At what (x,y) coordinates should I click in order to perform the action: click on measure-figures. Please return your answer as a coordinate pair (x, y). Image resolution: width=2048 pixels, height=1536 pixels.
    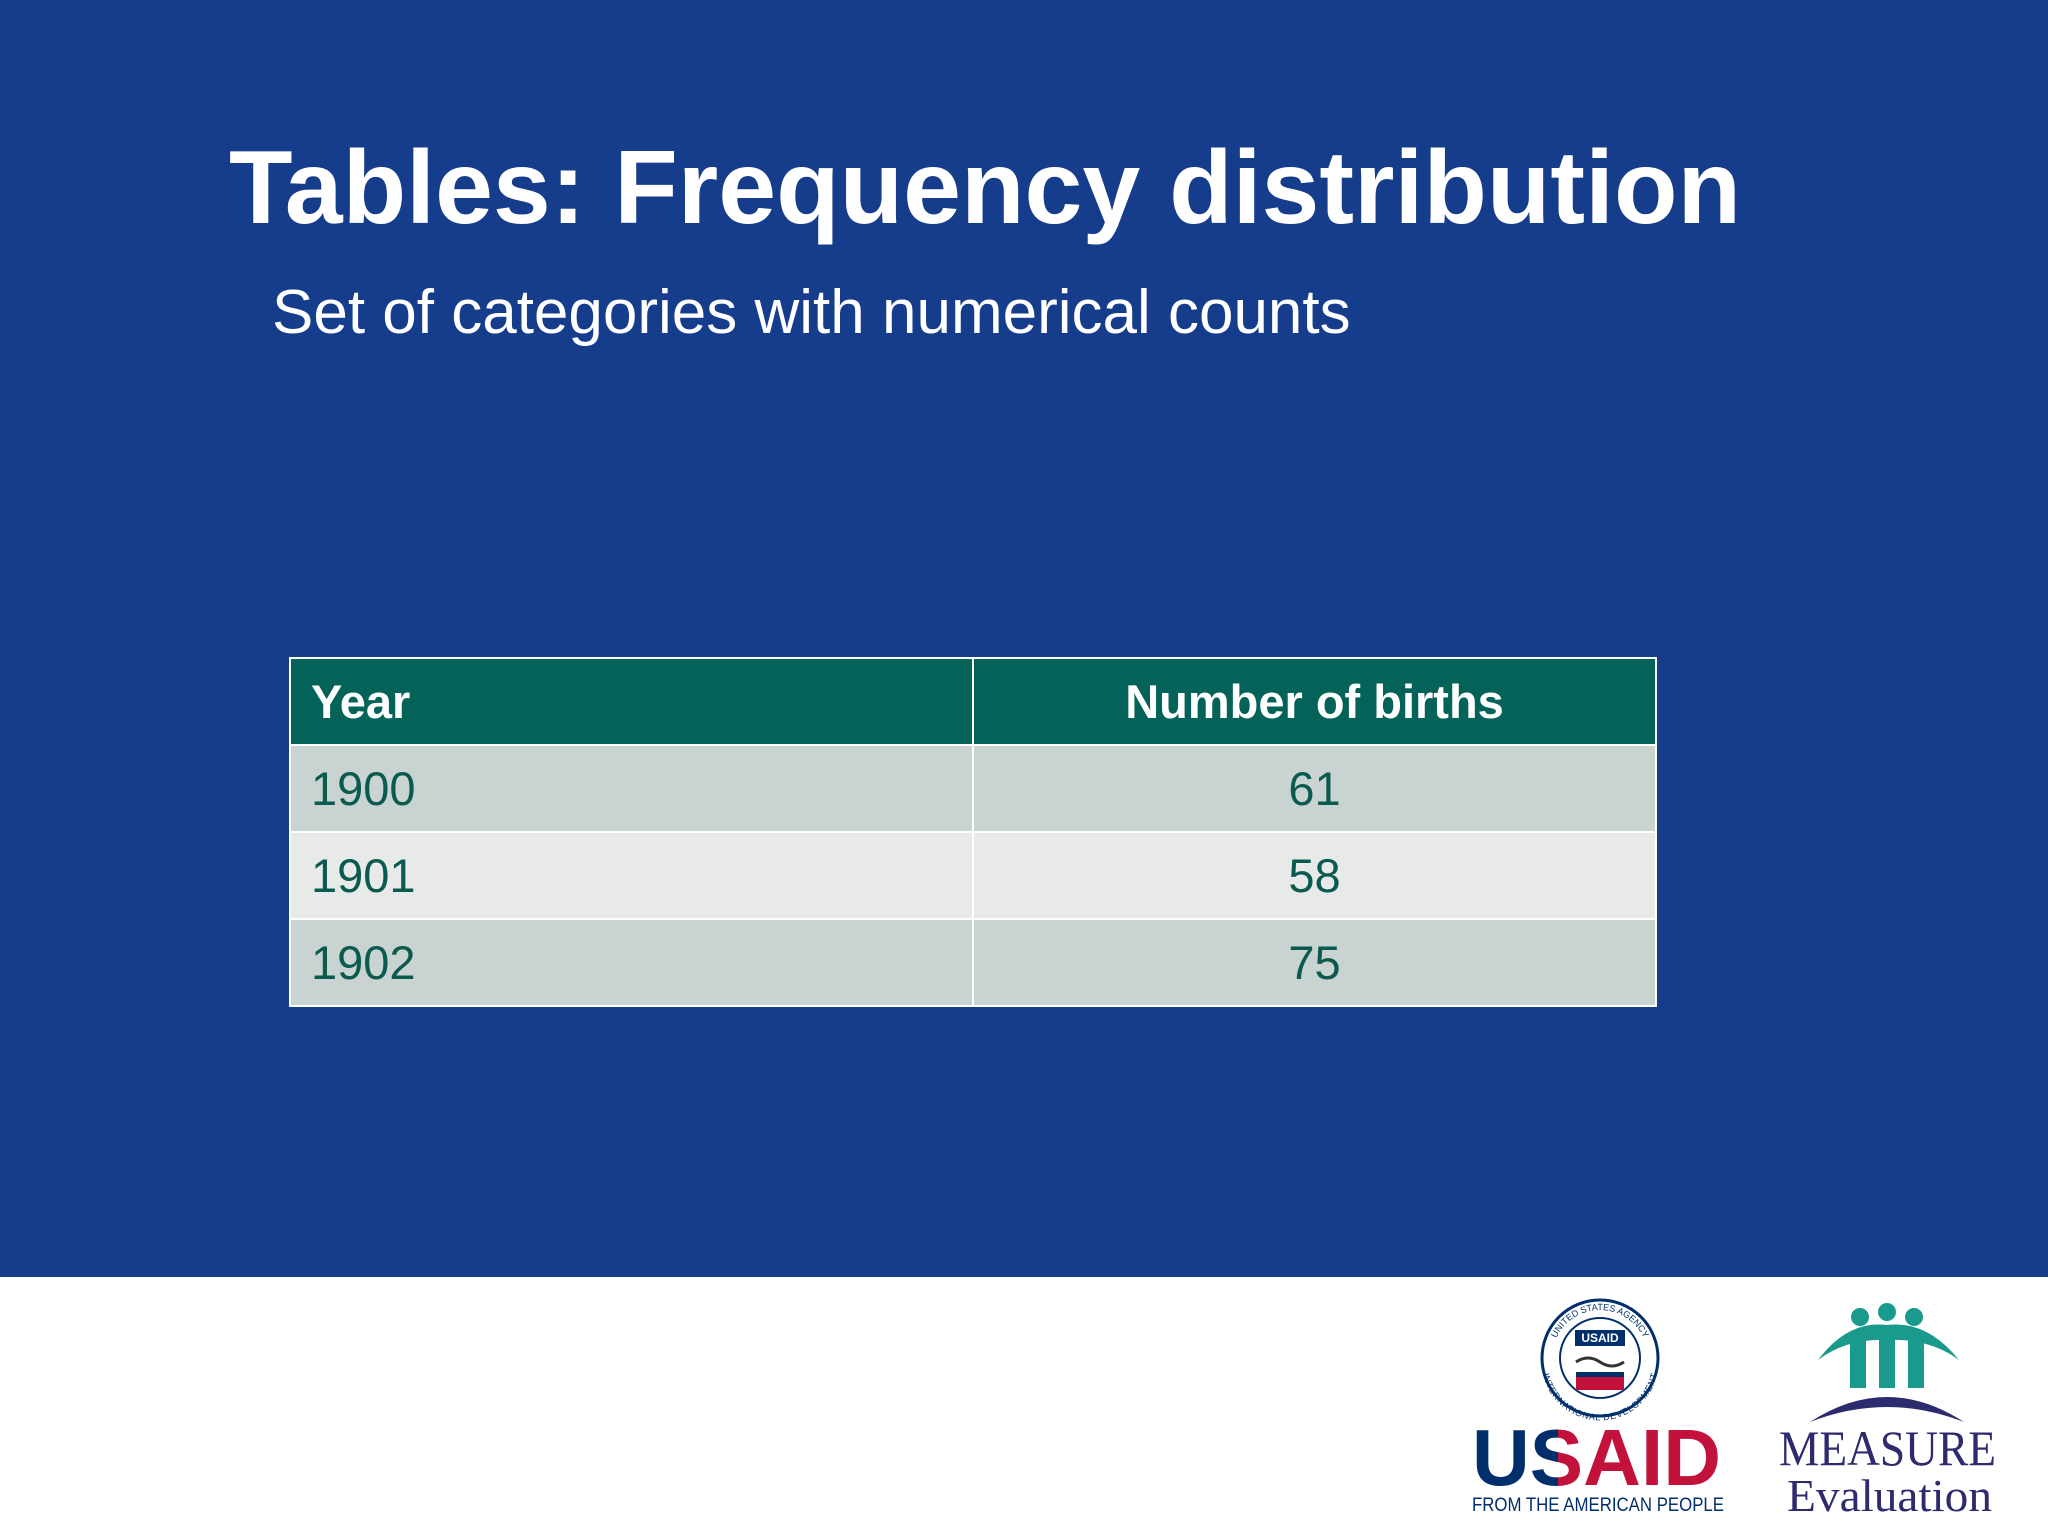
    Looking at the image, I should click on (1887, 1362).